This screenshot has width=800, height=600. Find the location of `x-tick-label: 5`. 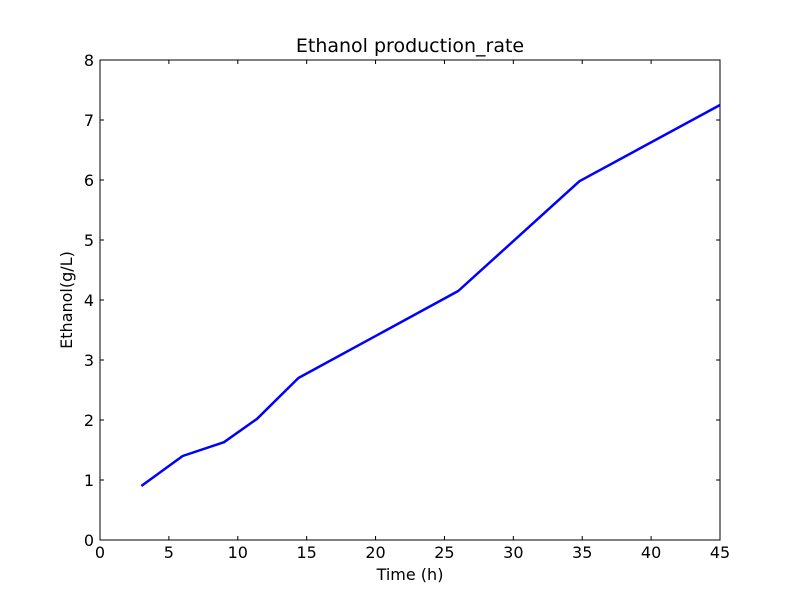

x-tick-label: 5 is located at coordinates (169, 552).